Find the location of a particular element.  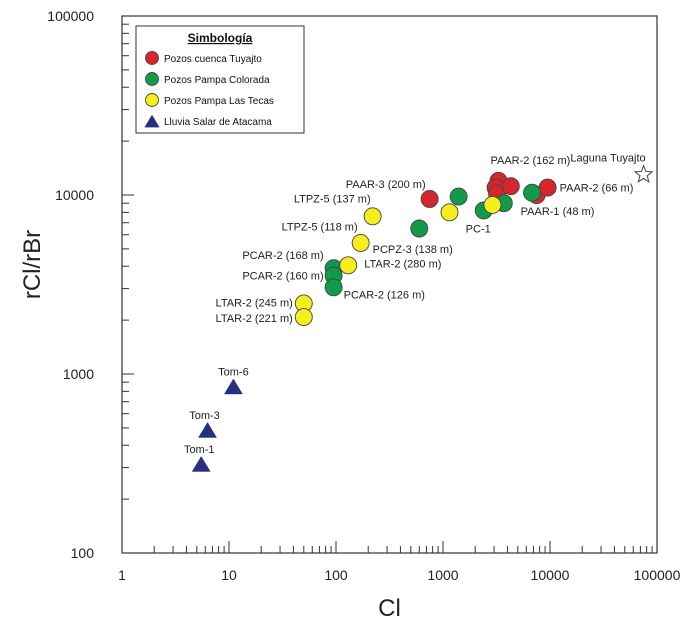

point-label: Tom-1 is located at coordinates (199, 450).